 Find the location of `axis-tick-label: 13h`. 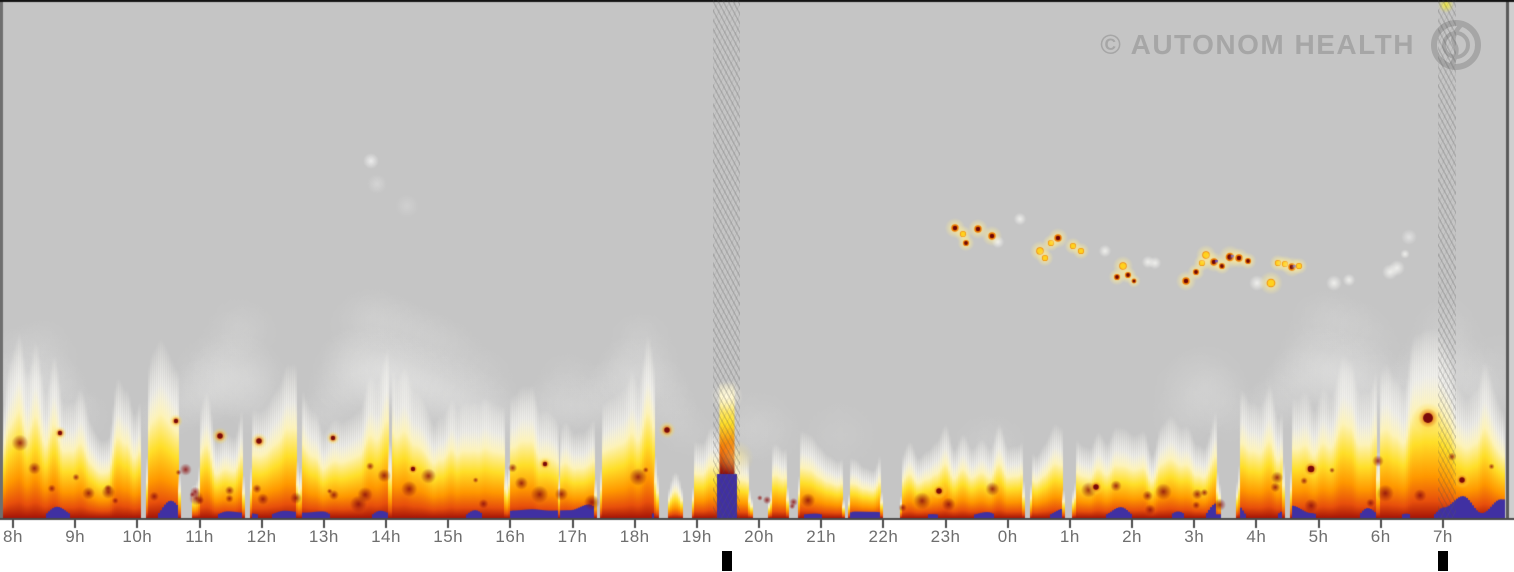

axis-tick-label: 13h is located at coordinates (323, 536).